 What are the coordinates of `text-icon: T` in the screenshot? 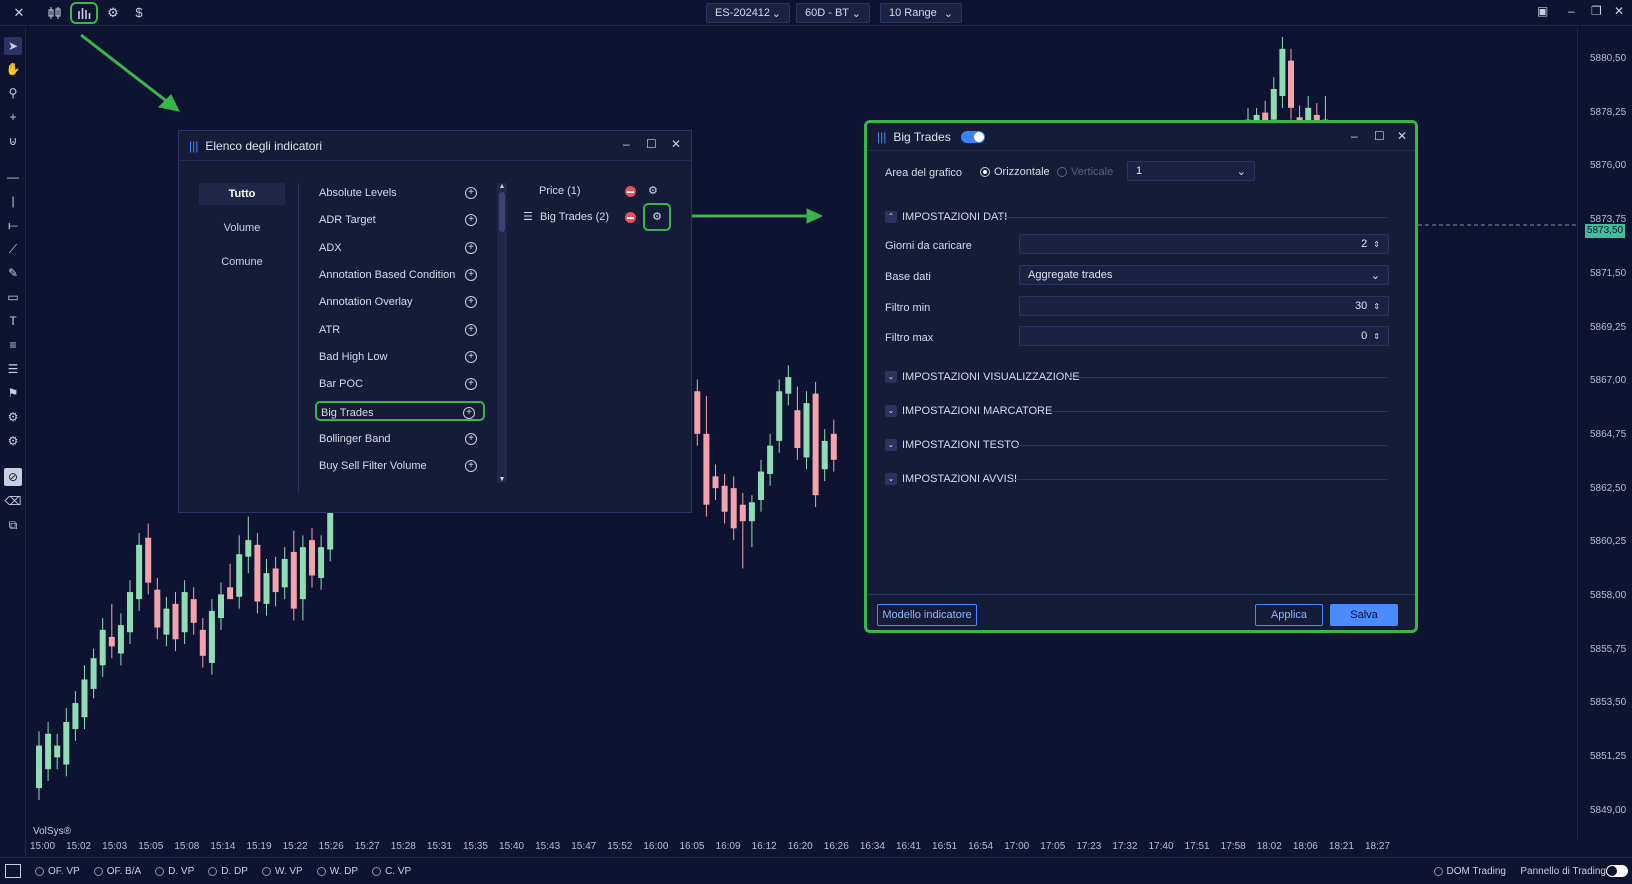 It's located at (13, 321).